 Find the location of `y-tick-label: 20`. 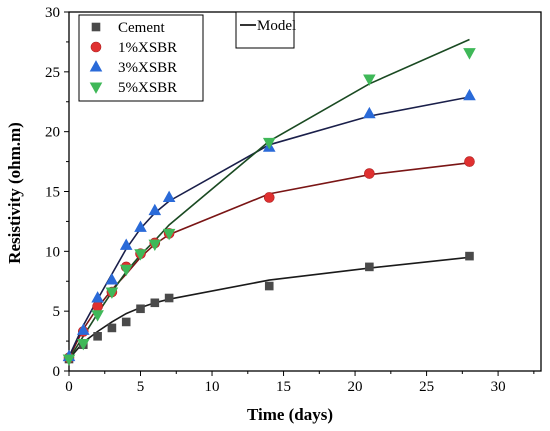

y-tick-label: 20 is located at coordinates (52, 133).